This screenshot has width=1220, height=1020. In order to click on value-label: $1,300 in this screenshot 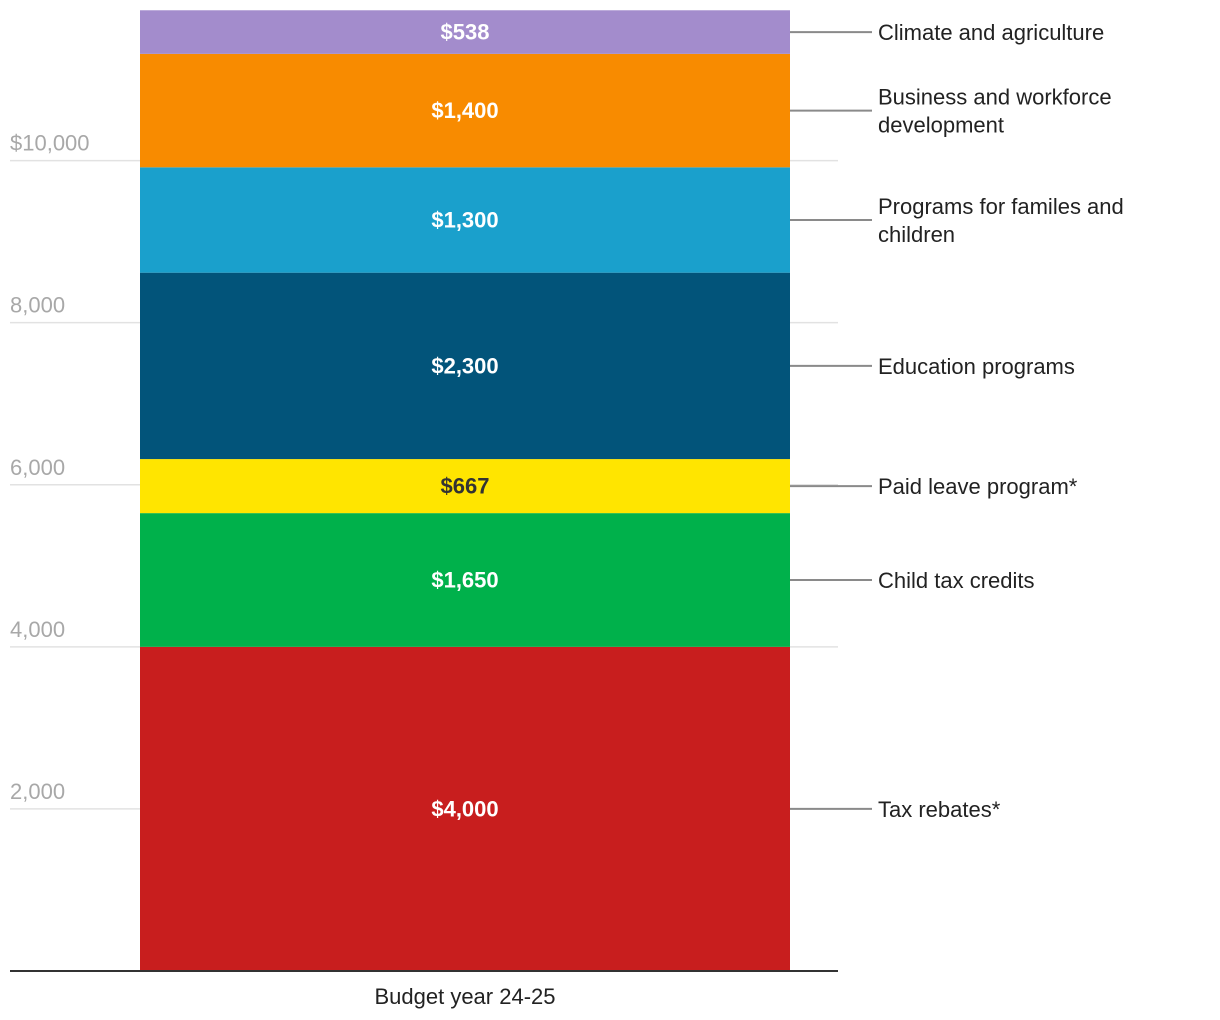, I will do `click(464, 220)`.